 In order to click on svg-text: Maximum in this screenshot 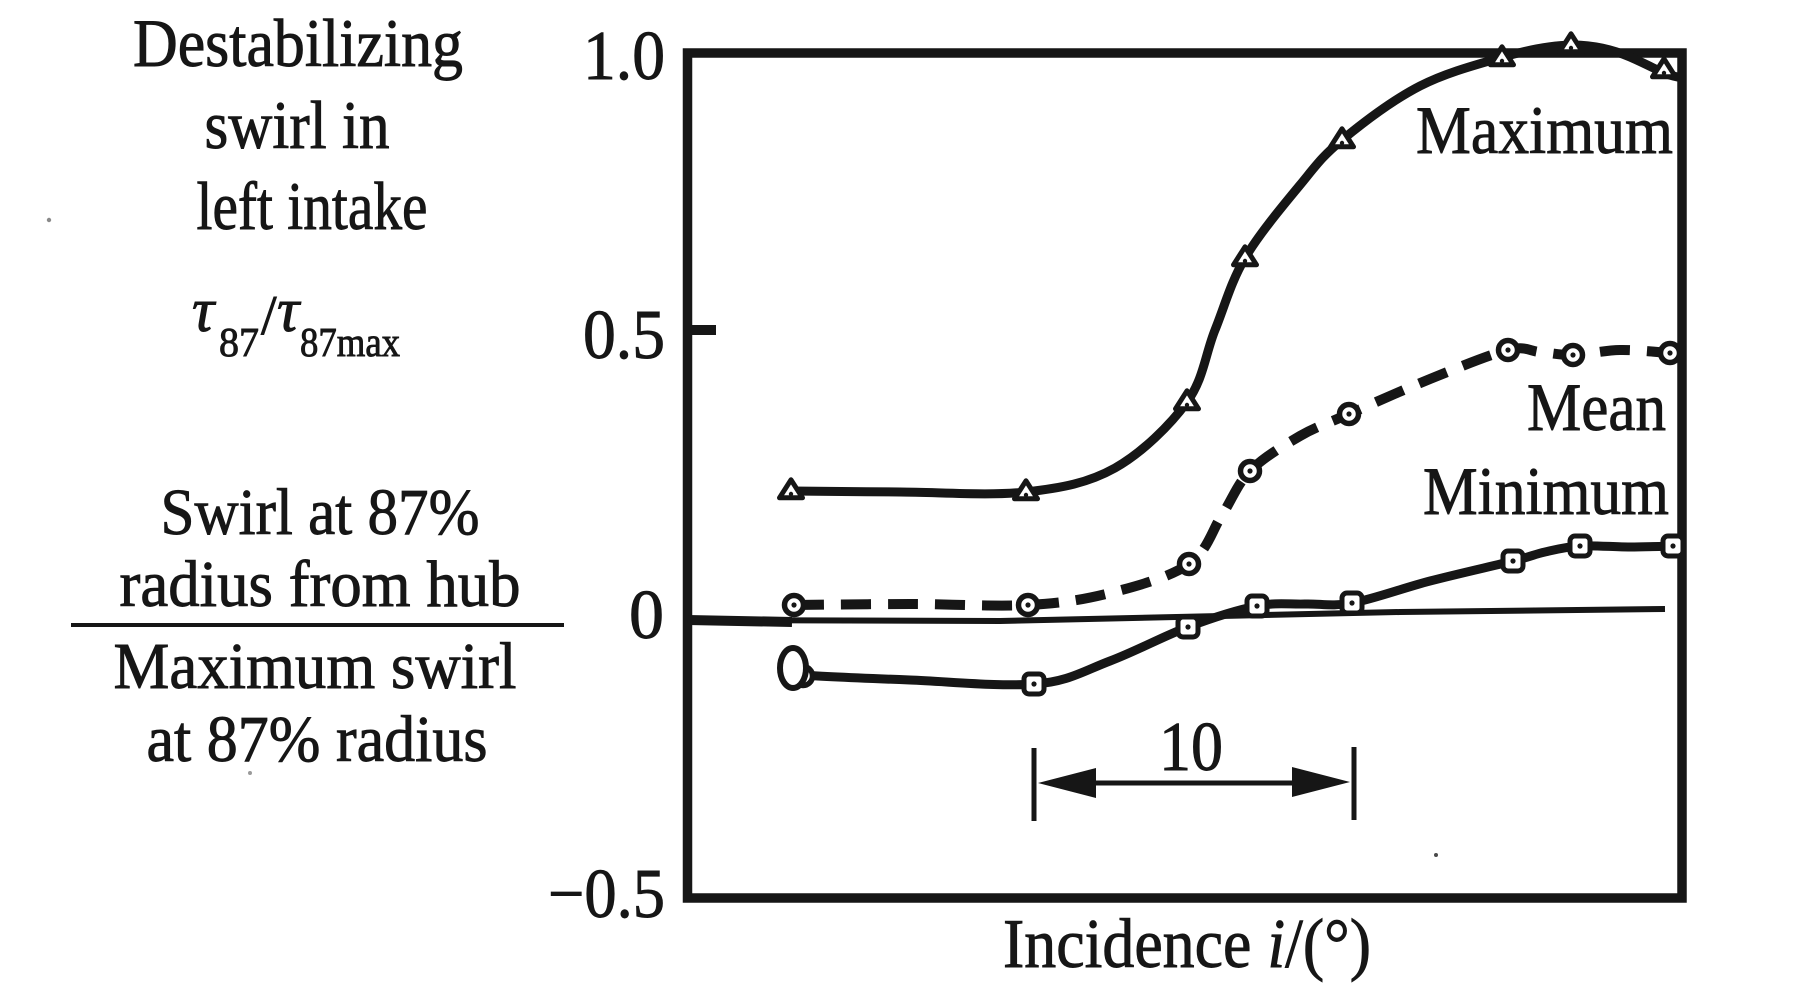, I will do `click(1544, 130)`.